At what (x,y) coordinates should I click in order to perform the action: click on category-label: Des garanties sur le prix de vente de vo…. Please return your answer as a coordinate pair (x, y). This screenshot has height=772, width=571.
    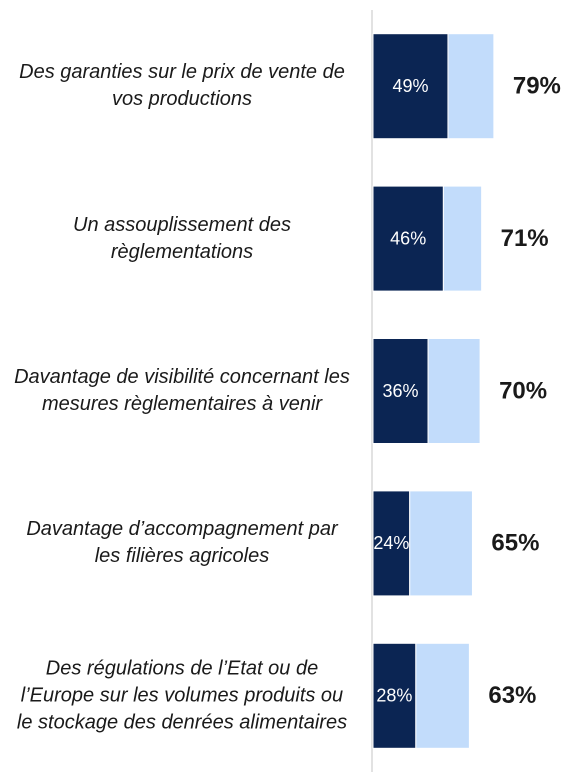
    Looking at the image, I should click on (182, 86).